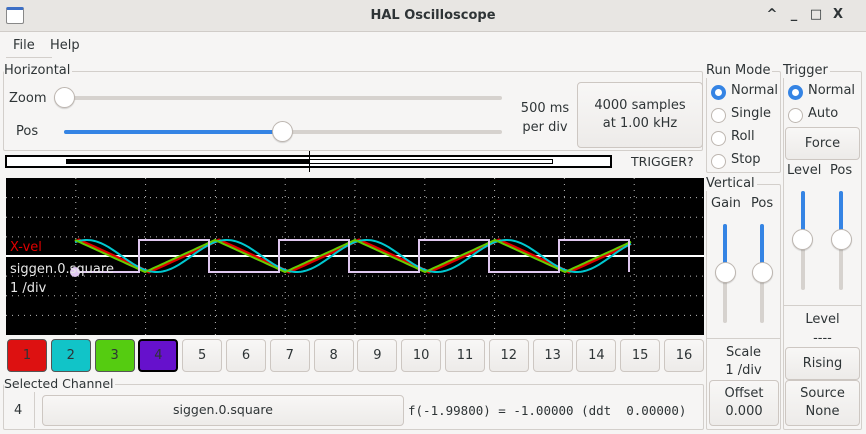 This screenshot has width=866, height=434. Describe the element at coordinates (662, 161) in the screenshot. I see `trigger-status: TRIGGER?` at that location.